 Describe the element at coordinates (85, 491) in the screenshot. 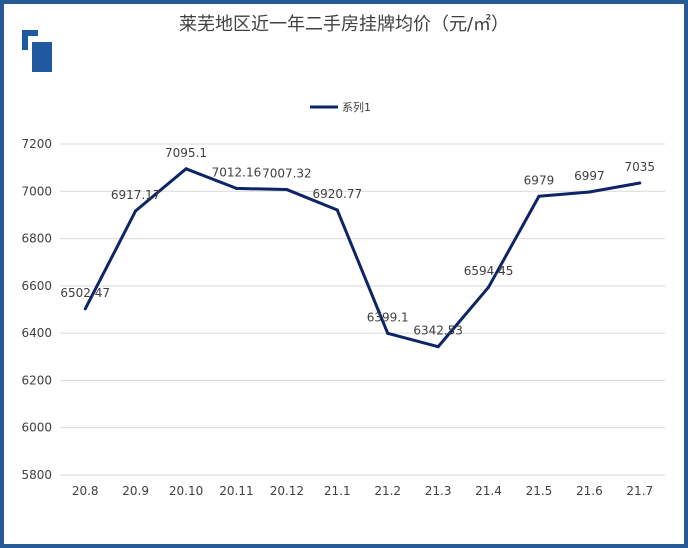

I see `x-tick-label: 20.8` at that location.